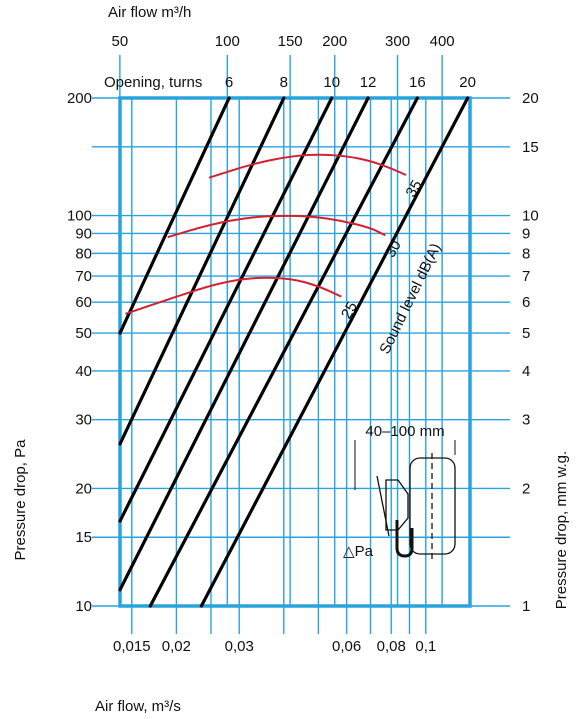 The image size is (586, 719). What do you see at coordinates (176, 646) in the screenshot?
I see `x-tick-label-bottom: 0,02` at bounding box center [176, 646].